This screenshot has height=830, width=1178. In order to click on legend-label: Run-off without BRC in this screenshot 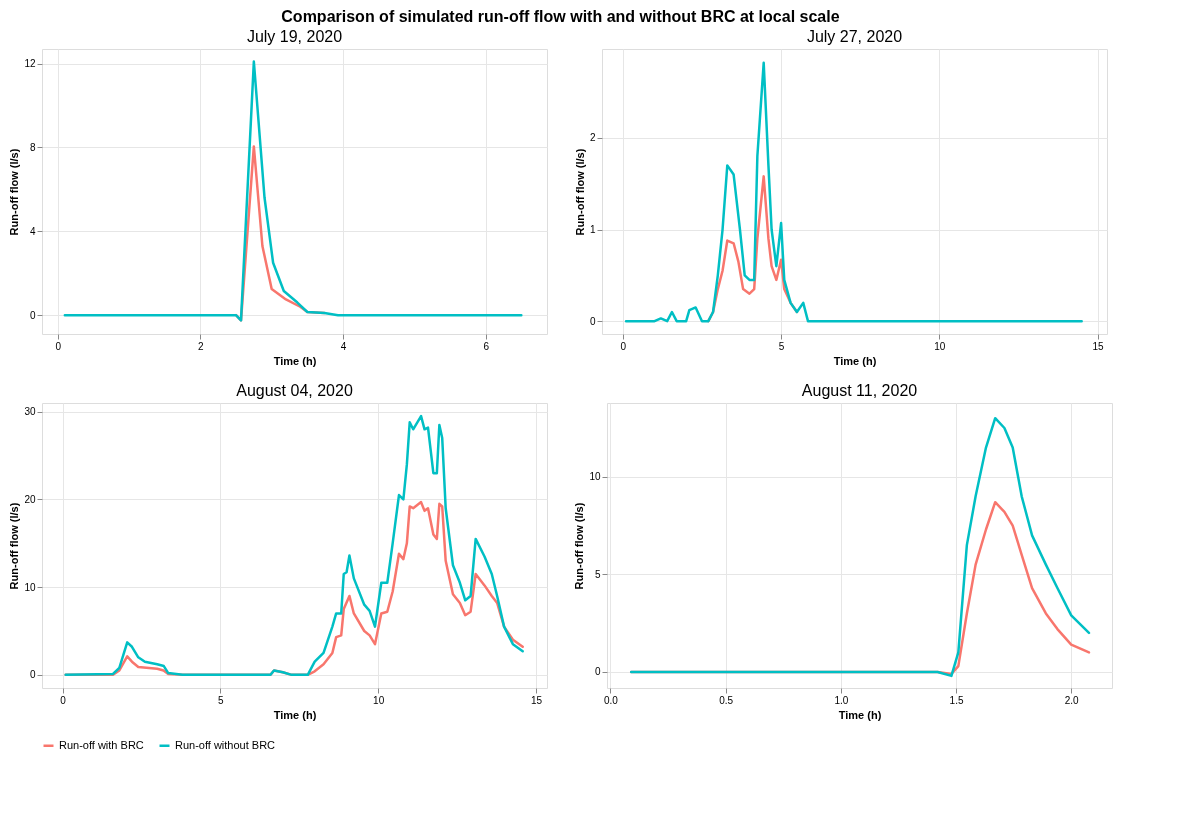, I will do `click(225, 744)`.